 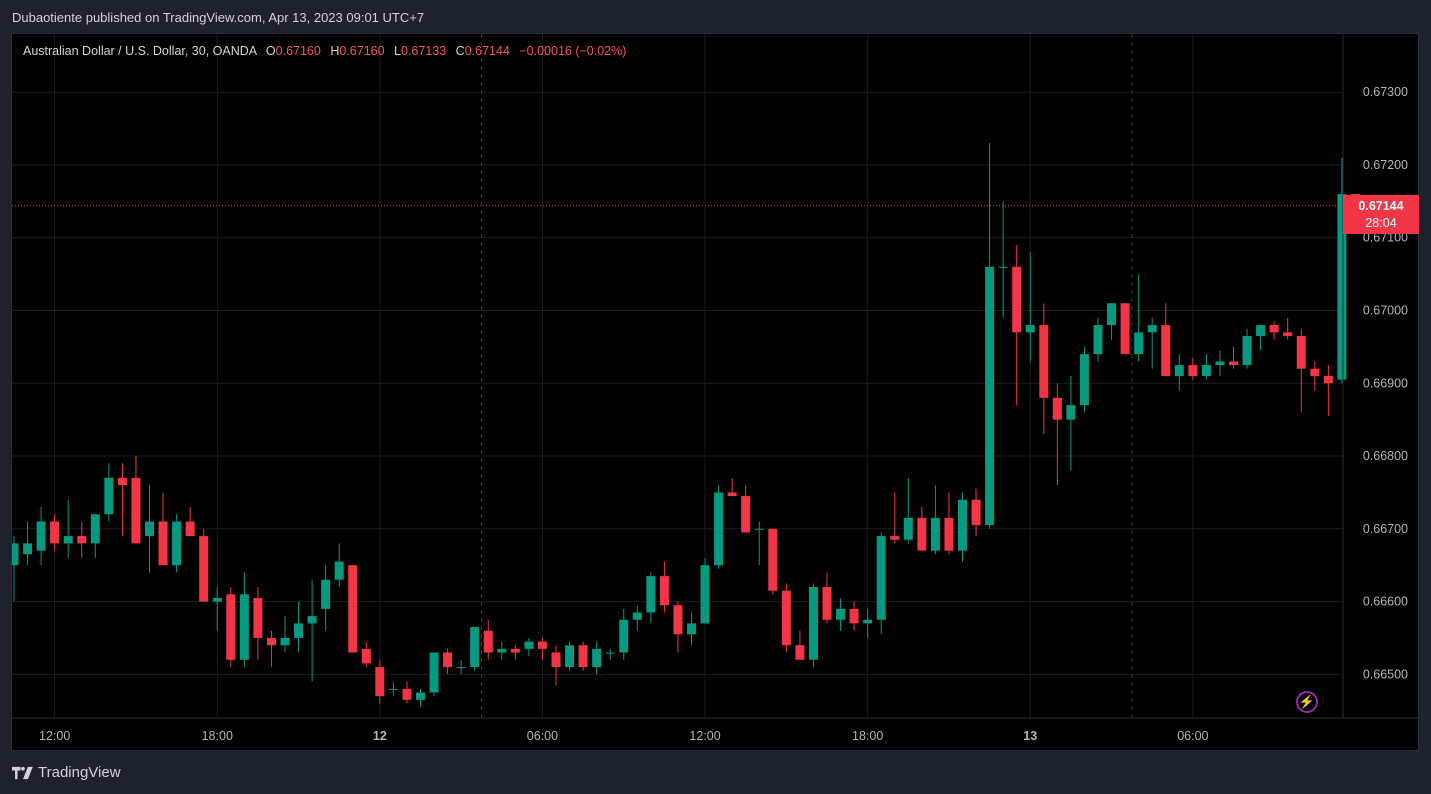 What do you see at coordinates (460, 51) in the screenshot?
I see `close-label: C` at bounding box center [460, 51].